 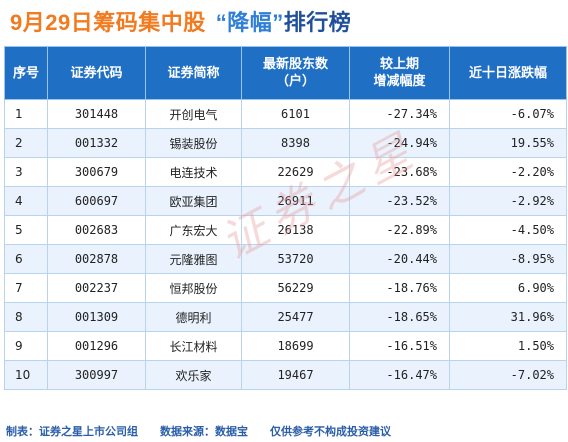 I want to click on cell-code: 001332, so click(x=96, y=143).